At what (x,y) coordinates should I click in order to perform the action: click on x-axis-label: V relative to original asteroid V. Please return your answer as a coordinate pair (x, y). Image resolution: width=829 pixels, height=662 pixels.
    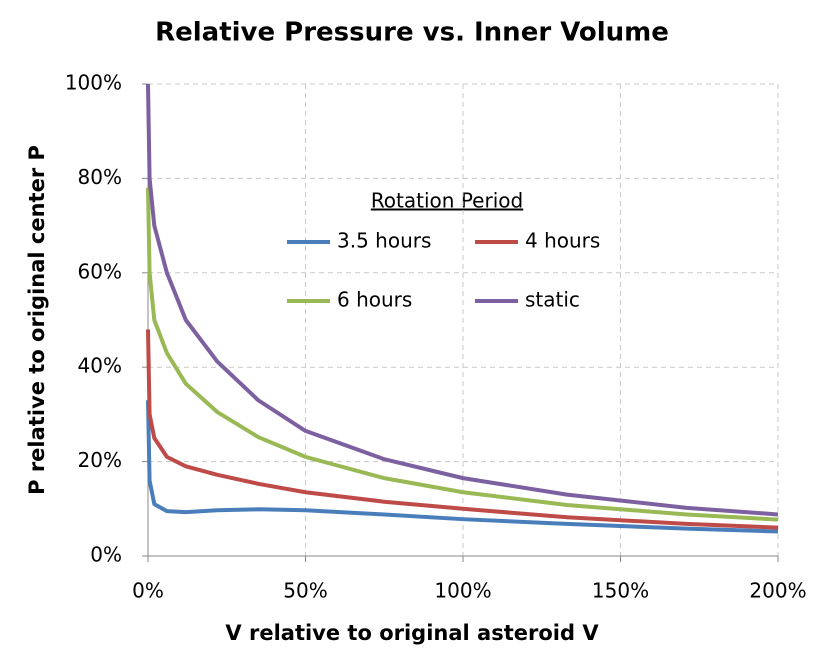
    Looking at the image, I should click on (412, 633).